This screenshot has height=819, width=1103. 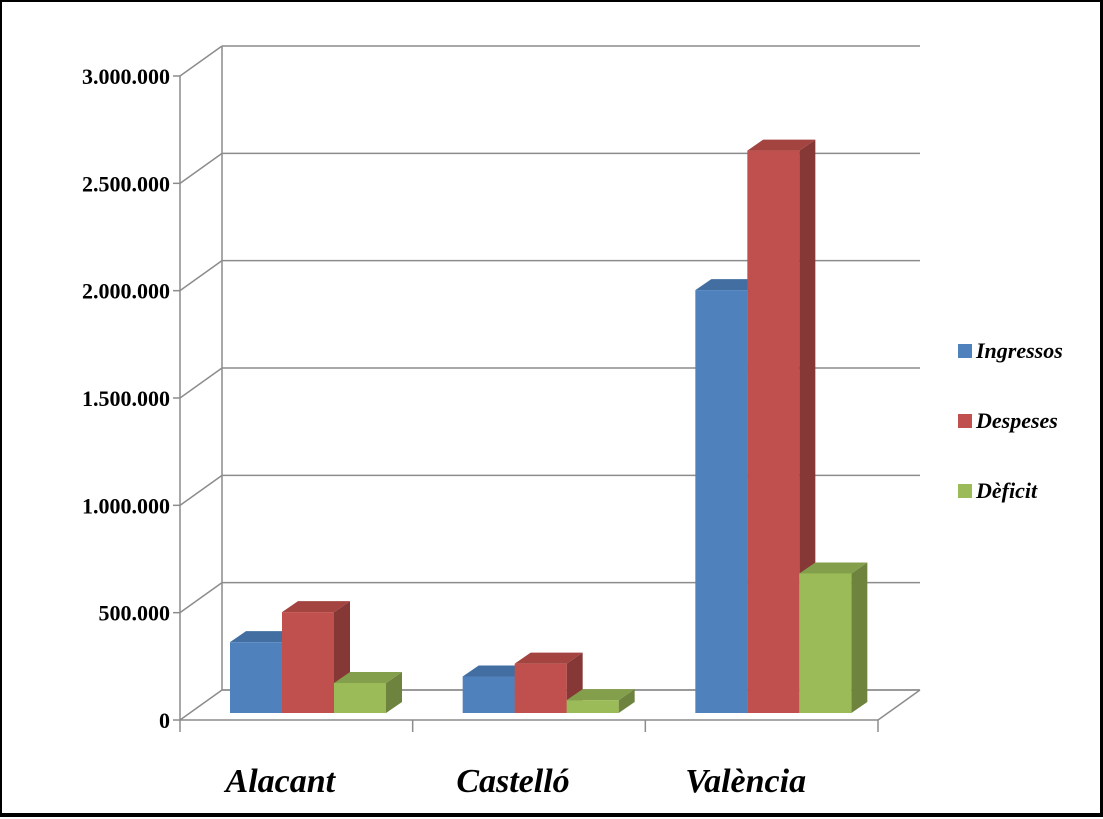 I want to click on y-tick-label: 3.000.000, so click(x=126, y=76).